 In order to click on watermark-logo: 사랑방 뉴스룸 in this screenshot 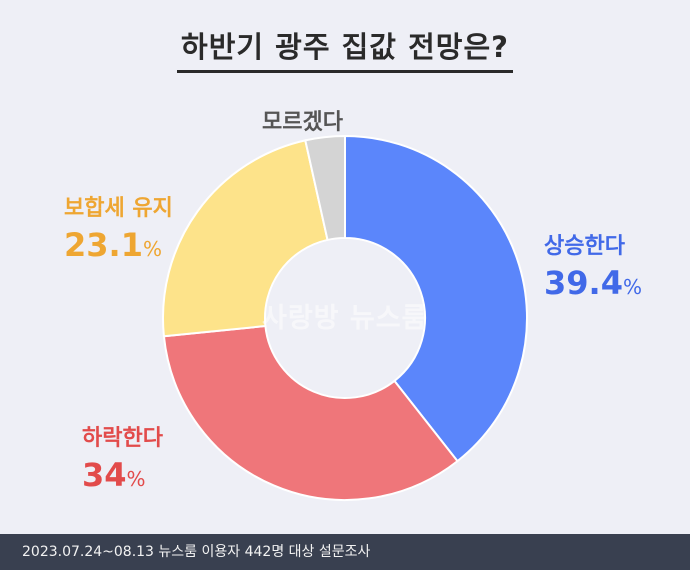, I will do `click(345, 318)`.